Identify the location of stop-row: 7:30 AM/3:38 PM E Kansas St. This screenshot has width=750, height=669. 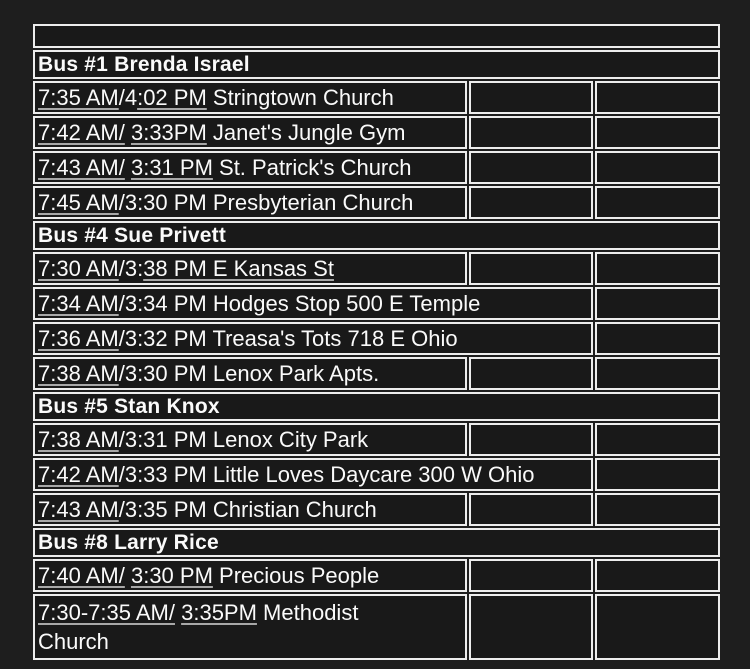
(376, 268).